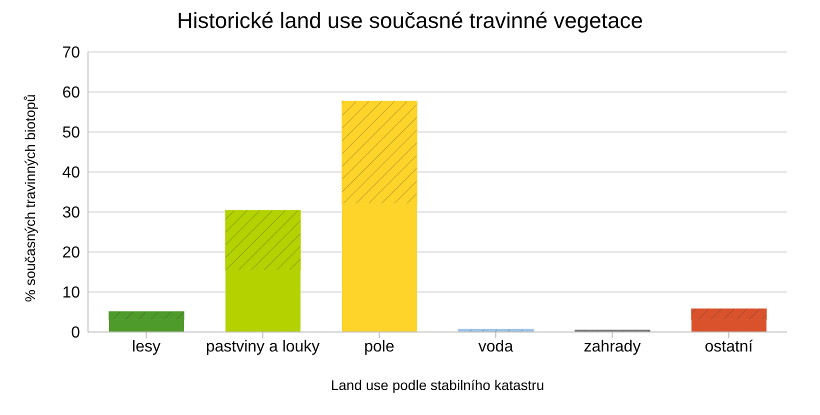 The image size is (820, 415). What do you see at coordinates (729, 347) in the screenshot?
I see `x-tick-label: ostatní` at bounding box center [729, 347].